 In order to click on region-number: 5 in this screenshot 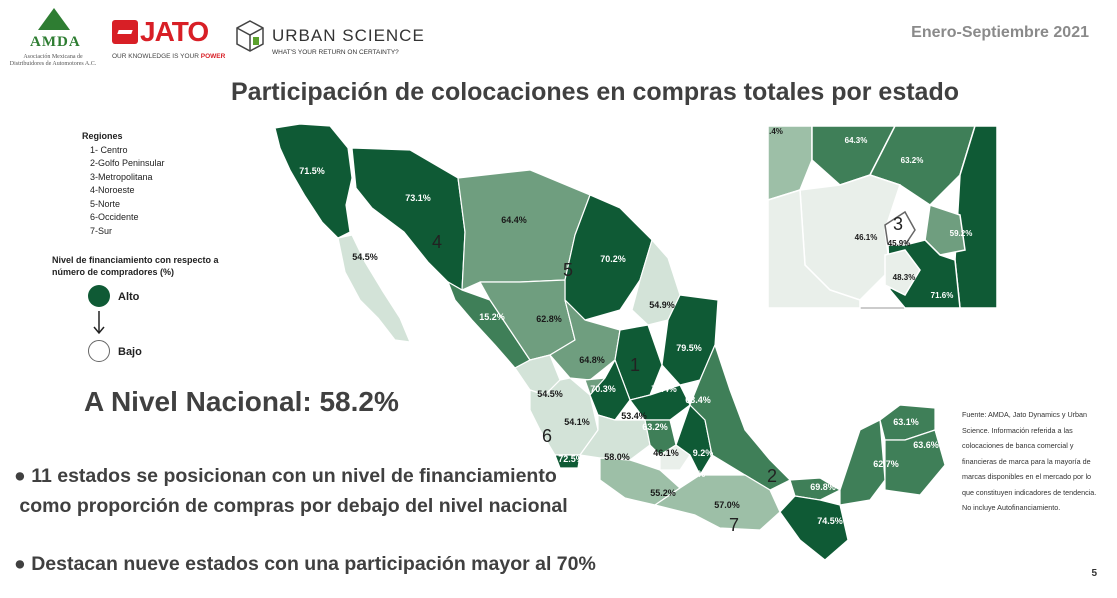, I will do `click(568, 270)`.